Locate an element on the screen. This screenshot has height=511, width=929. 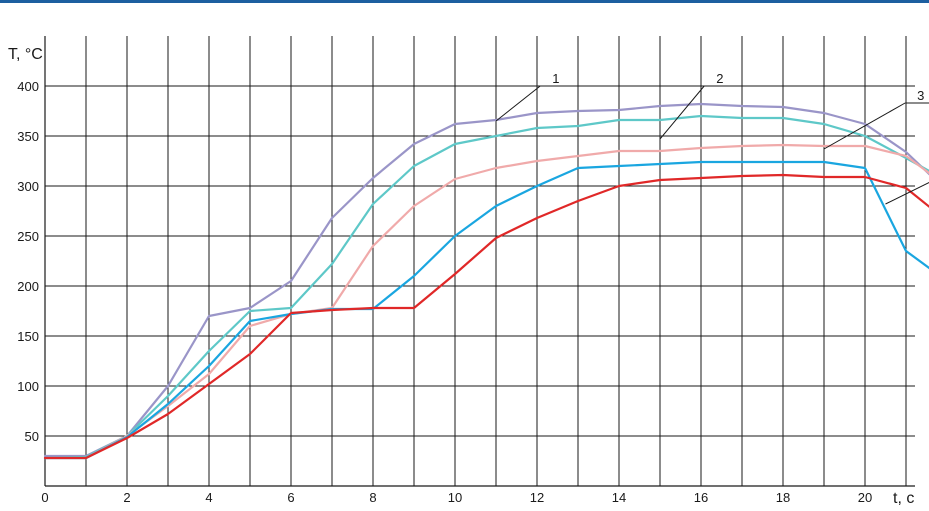
y-tick-label: 200 is located at coordinates (28, 286).